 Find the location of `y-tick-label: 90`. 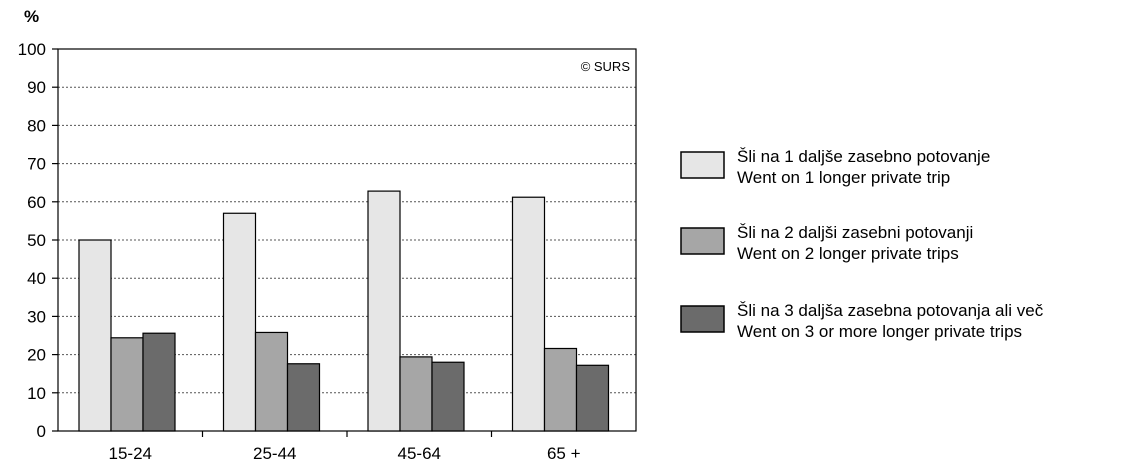

y-tick-label: 90 is located at coordinates (36, 87).